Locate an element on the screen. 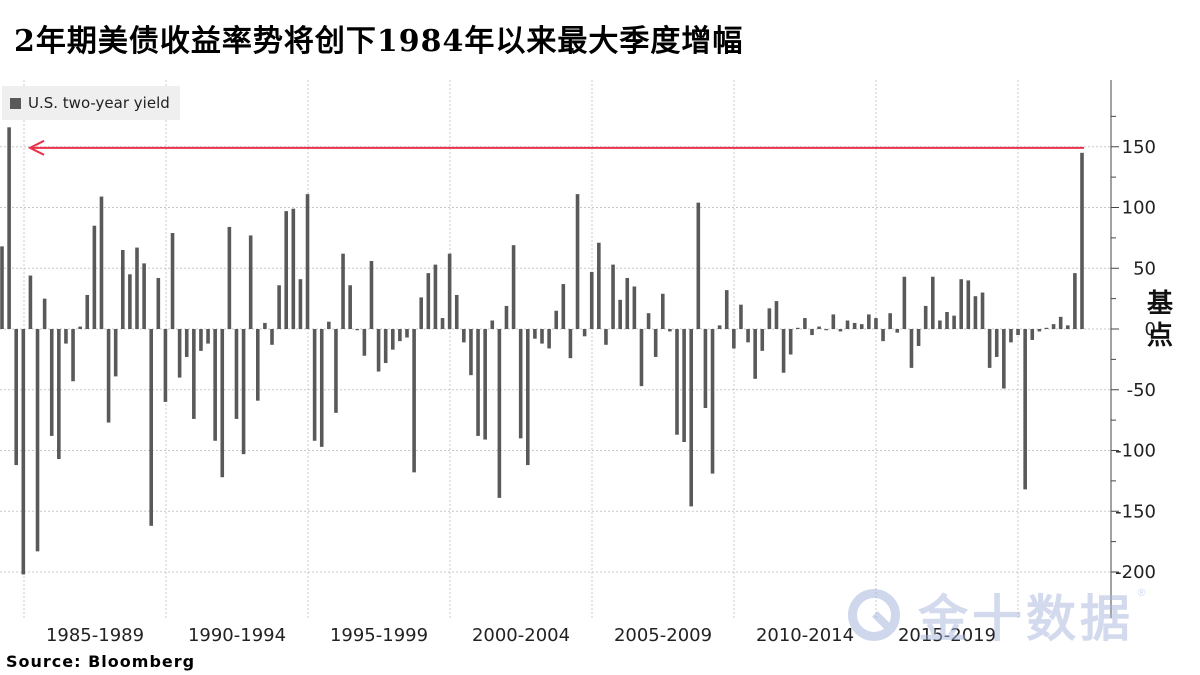  x-tick-label: 2005-2009 is located at coordinates (663, 635).